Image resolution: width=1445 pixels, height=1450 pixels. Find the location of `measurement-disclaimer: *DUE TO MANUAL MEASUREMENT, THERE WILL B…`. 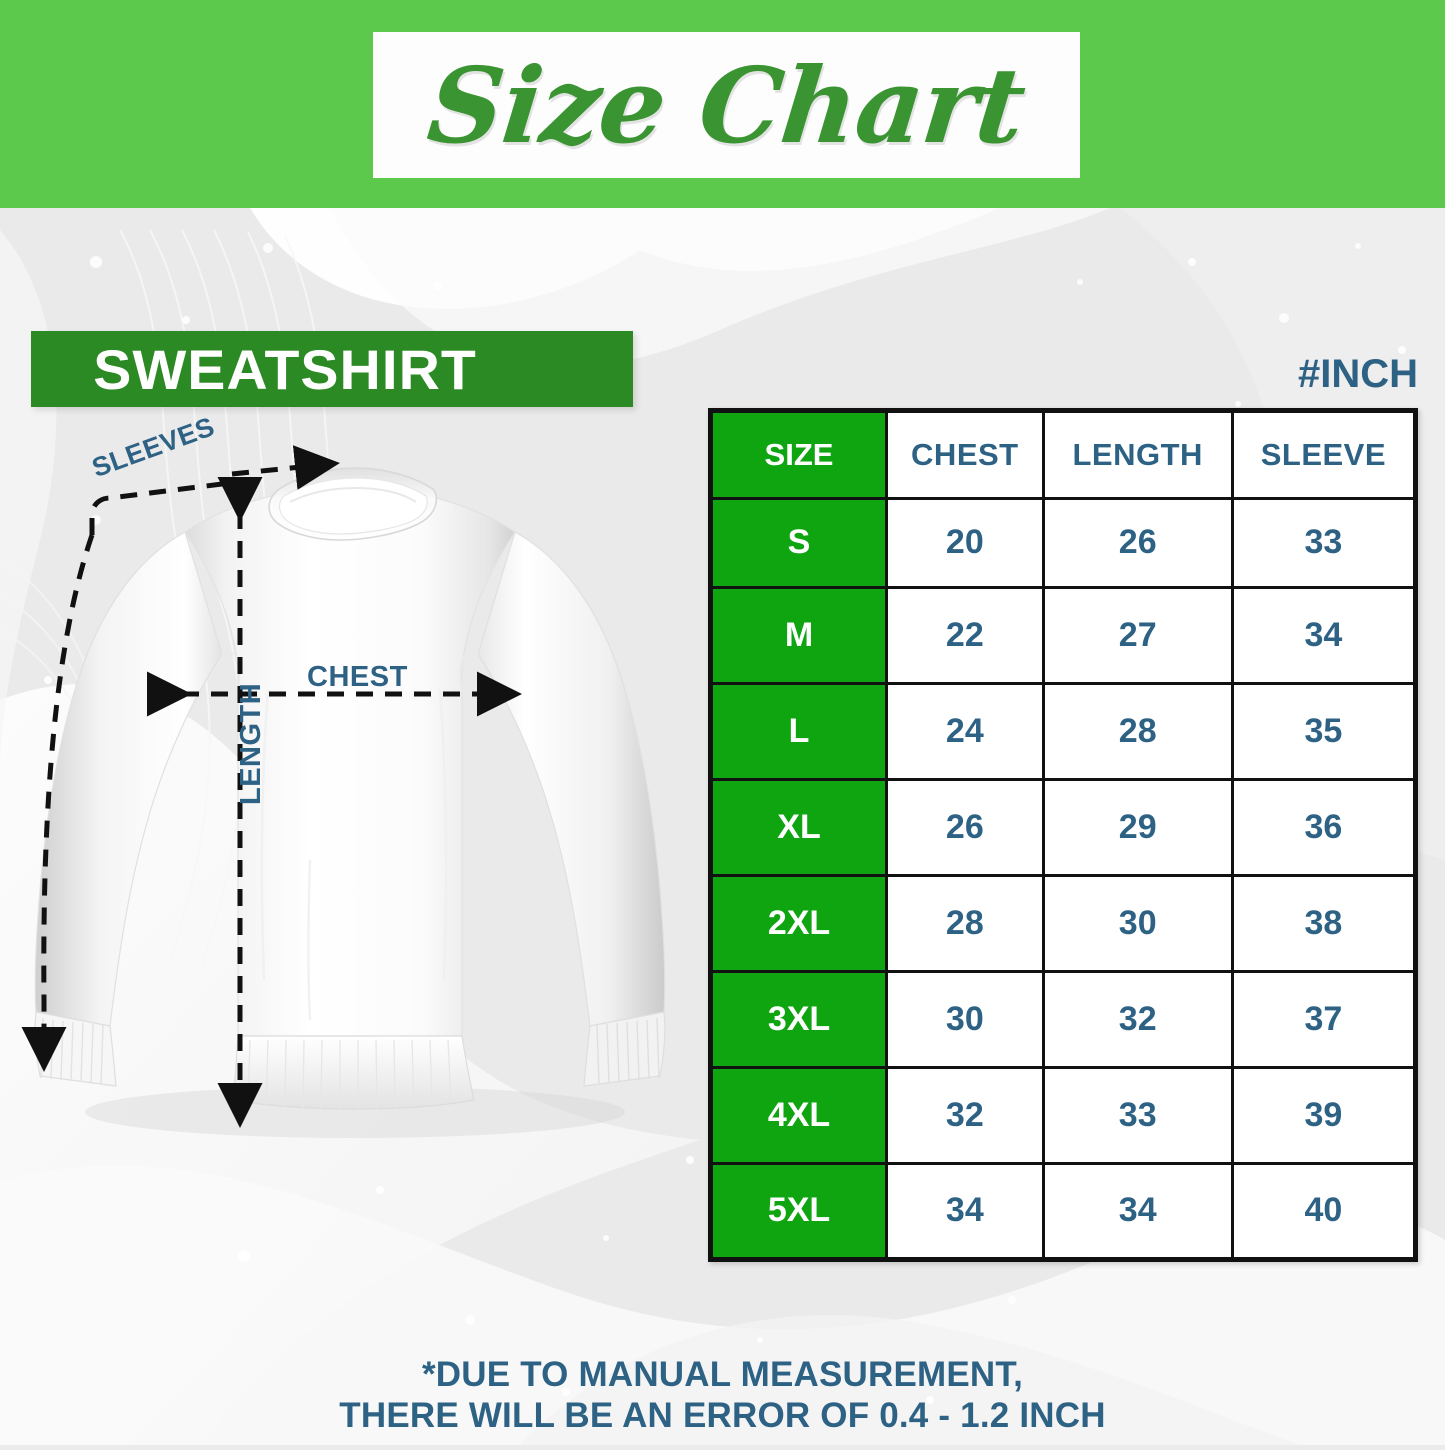

measurement-disclaimer: *DUE TO MANUAL MEASUREMENT, THERE WILL B… is located at coordinates (722, 1395).